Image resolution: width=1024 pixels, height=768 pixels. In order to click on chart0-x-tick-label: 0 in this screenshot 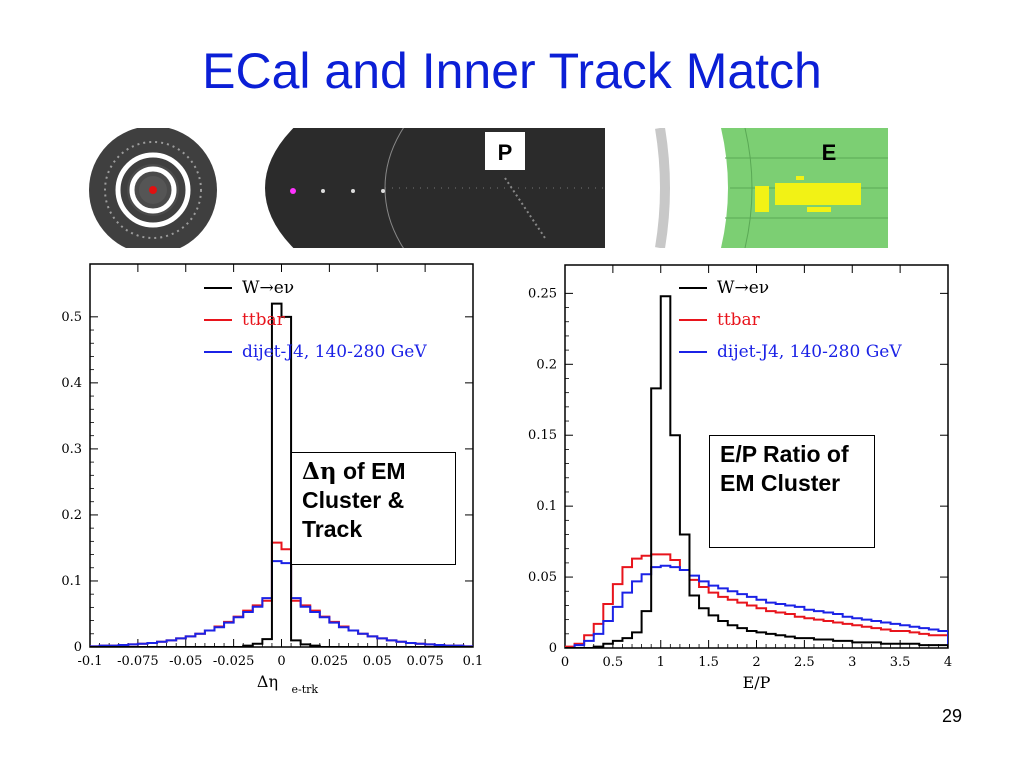, I will do `click(281, 661)`.